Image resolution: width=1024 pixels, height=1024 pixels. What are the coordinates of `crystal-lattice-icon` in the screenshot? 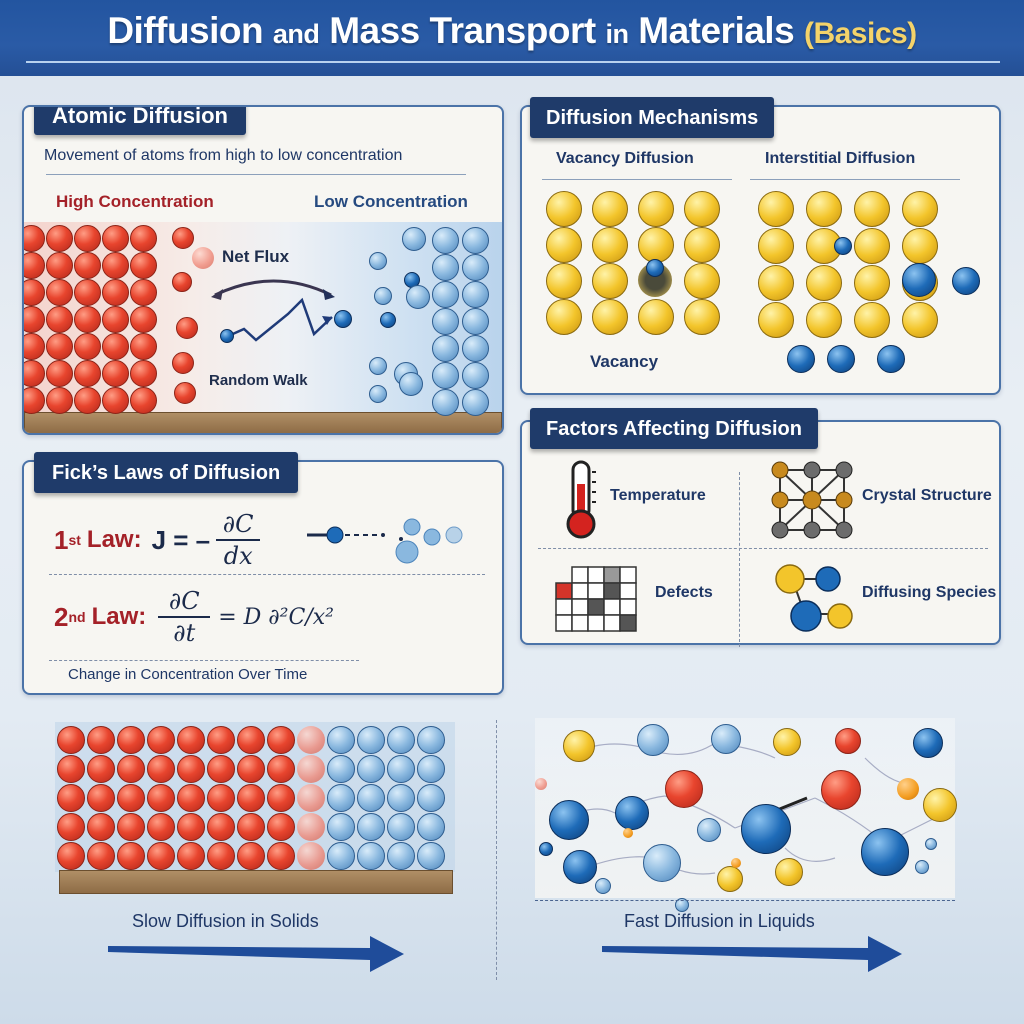 It's located at (812, 500).